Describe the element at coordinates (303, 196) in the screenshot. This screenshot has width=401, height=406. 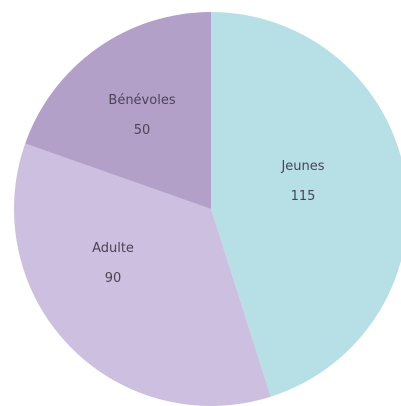
I see `slice-label-jeunes-value: 115` at that location.